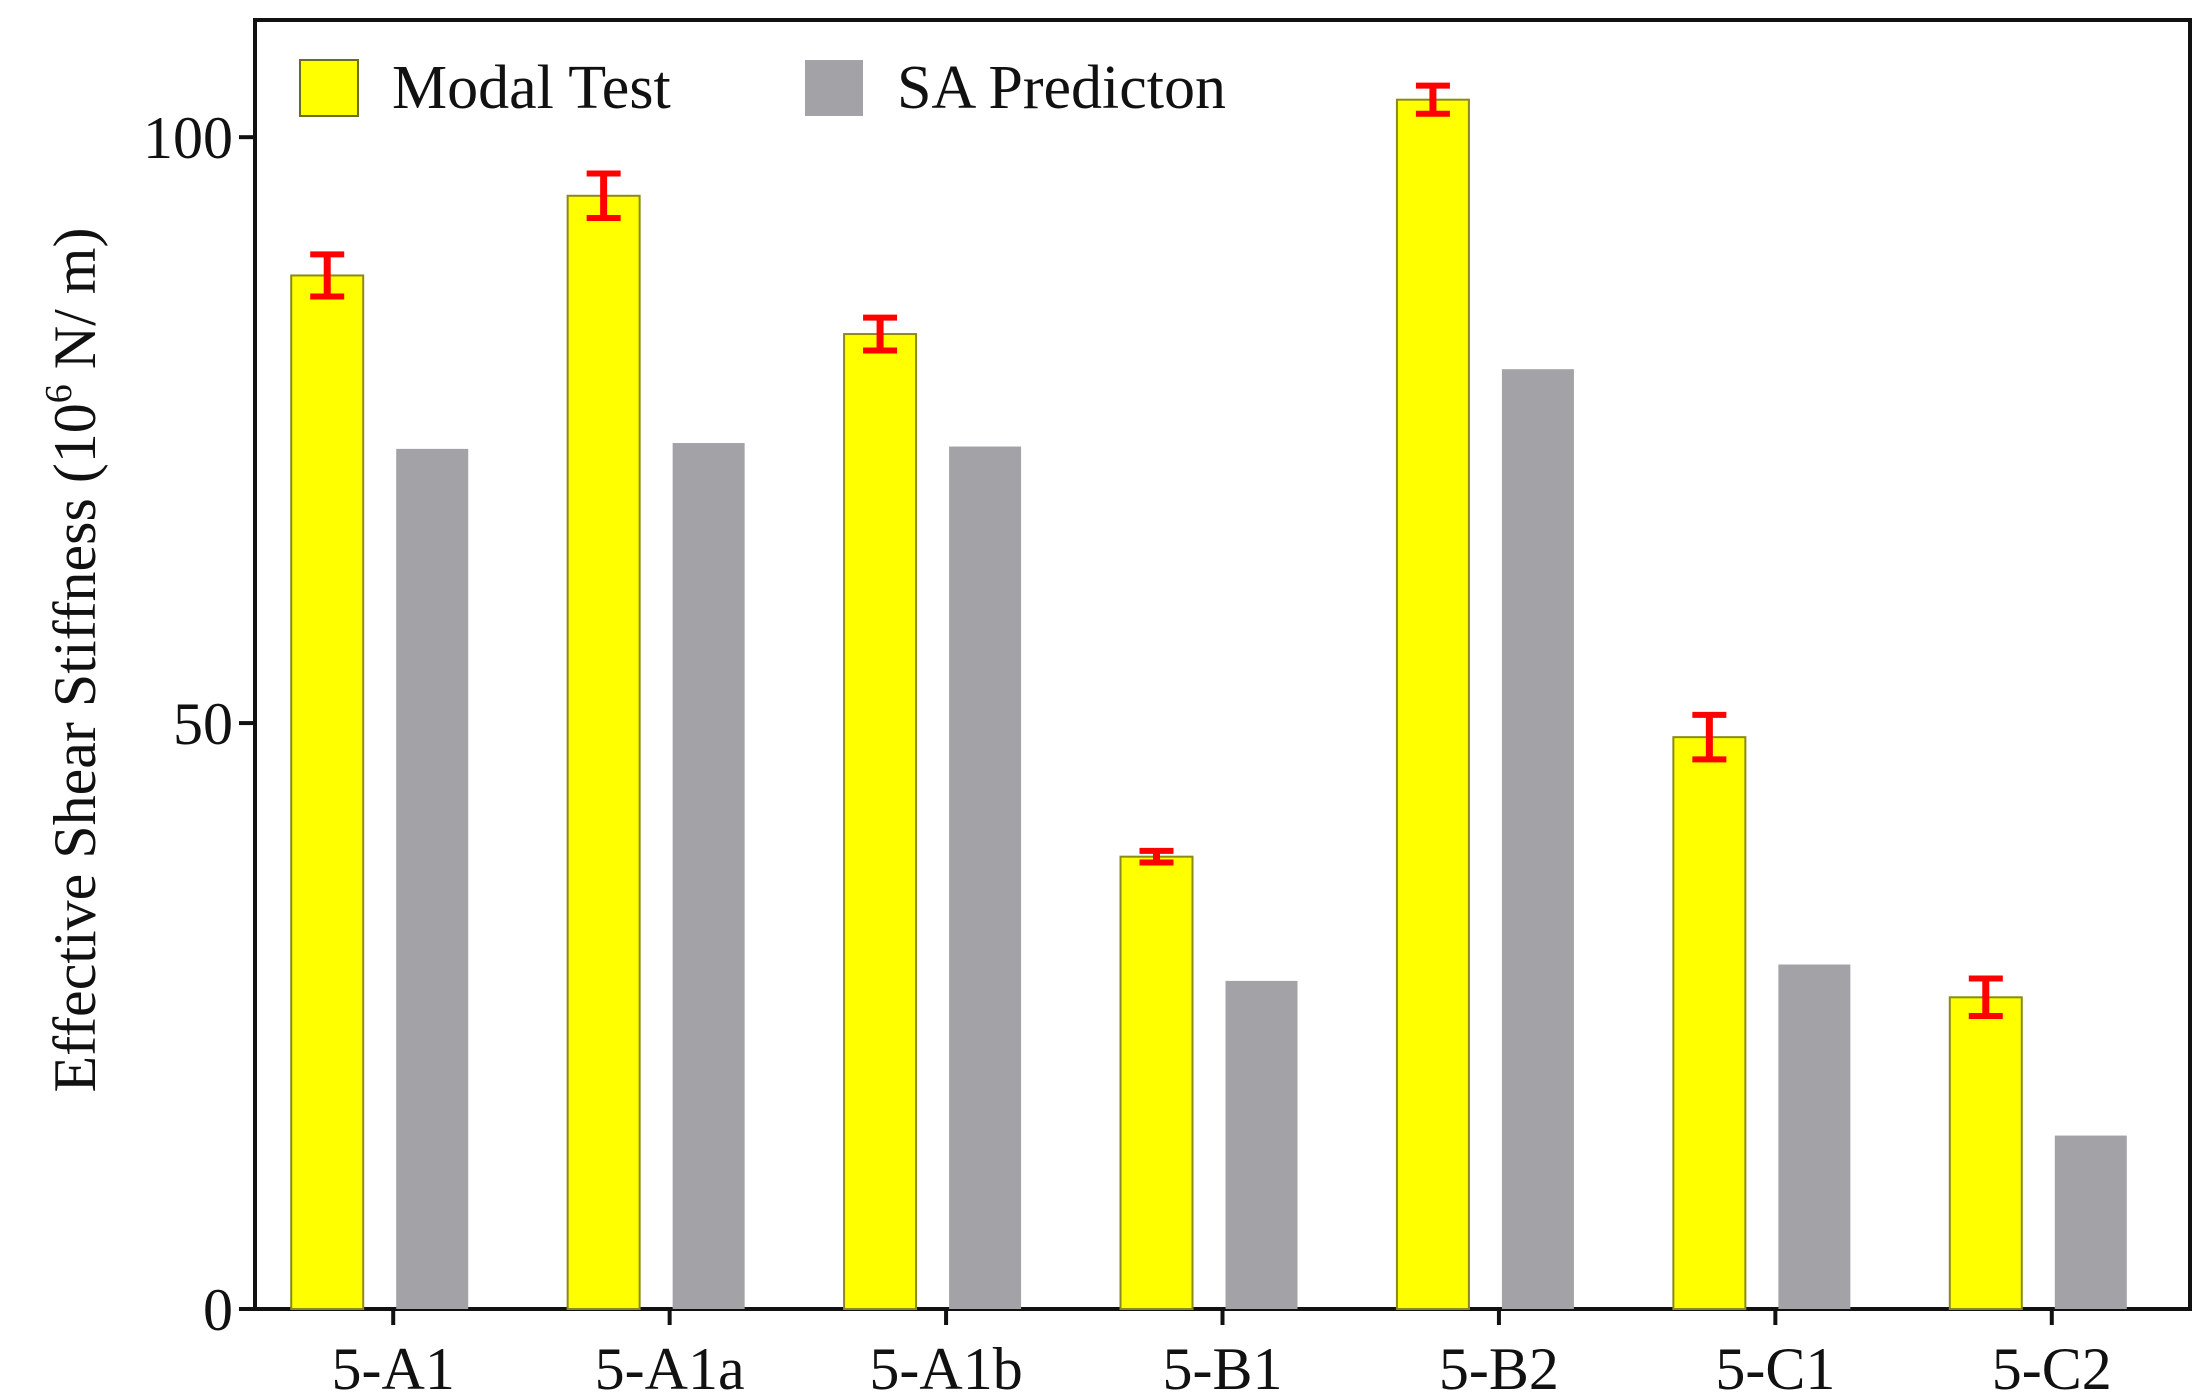 The width and height of the screenshot is (2208, 1400). Describe the element at coordinates (1709, 1023) in the screenshot. I see `bar-modal-test-5-c1` at that location.